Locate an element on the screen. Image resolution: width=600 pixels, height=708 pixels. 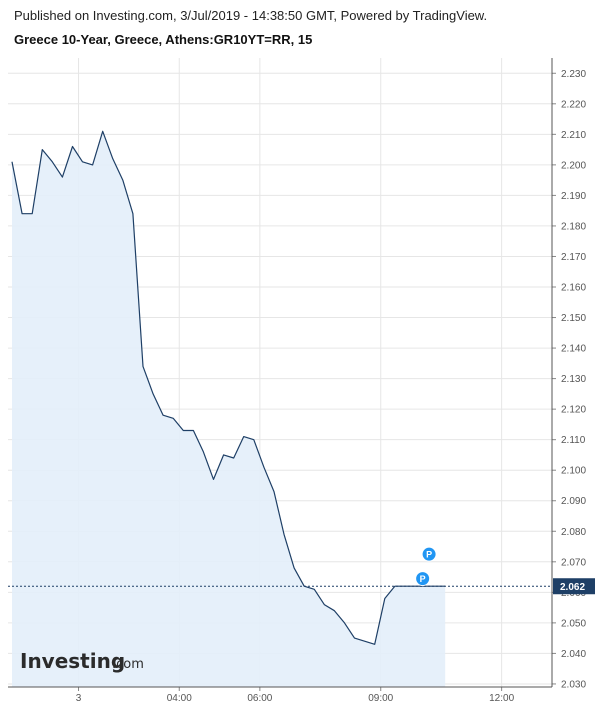
y-tick-label: 2.080 is located at coordinates (573, 532).